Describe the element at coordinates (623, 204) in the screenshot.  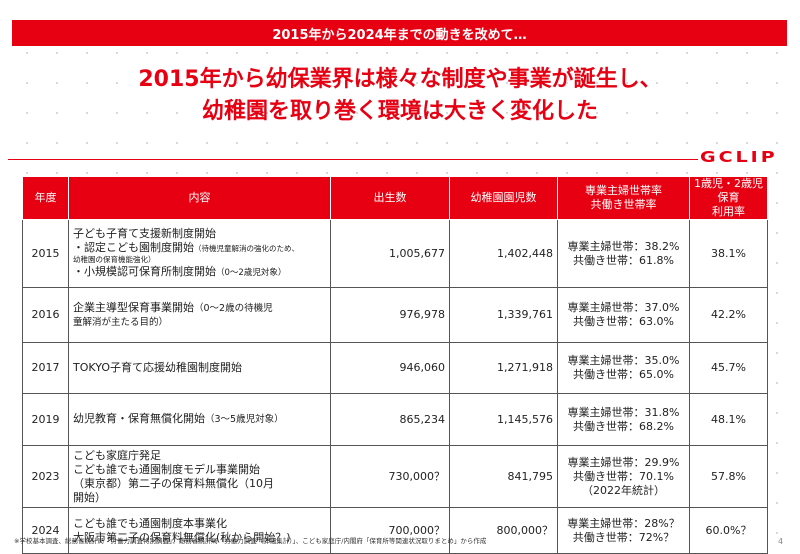
I see `header-household-line-2: 共働き世帯率` at that location.